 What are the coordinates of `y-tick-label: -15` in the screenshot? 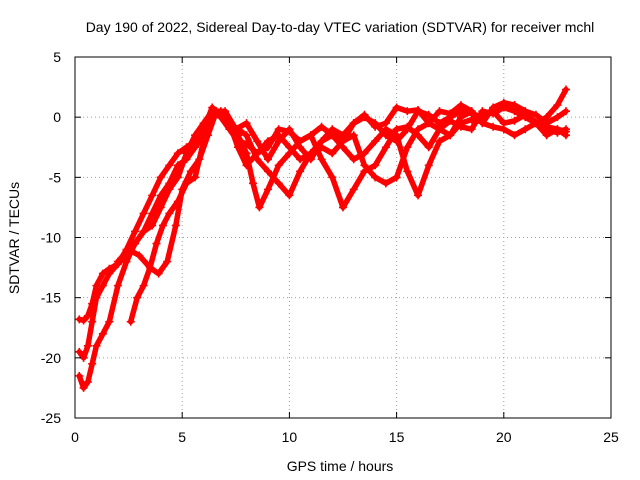 It's located at (51, 298).